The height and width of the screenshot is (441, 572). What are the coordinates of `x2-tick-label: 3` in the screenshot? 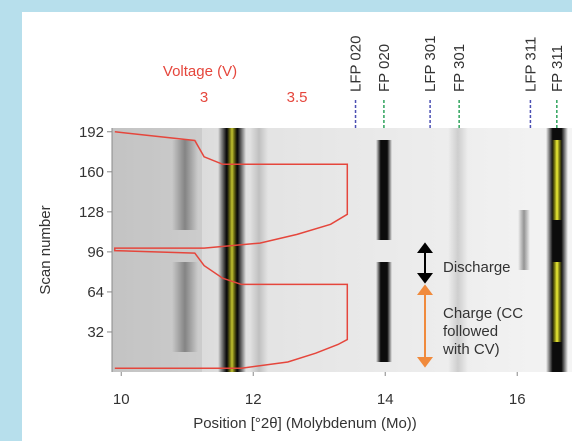 It's located at (204, 97).